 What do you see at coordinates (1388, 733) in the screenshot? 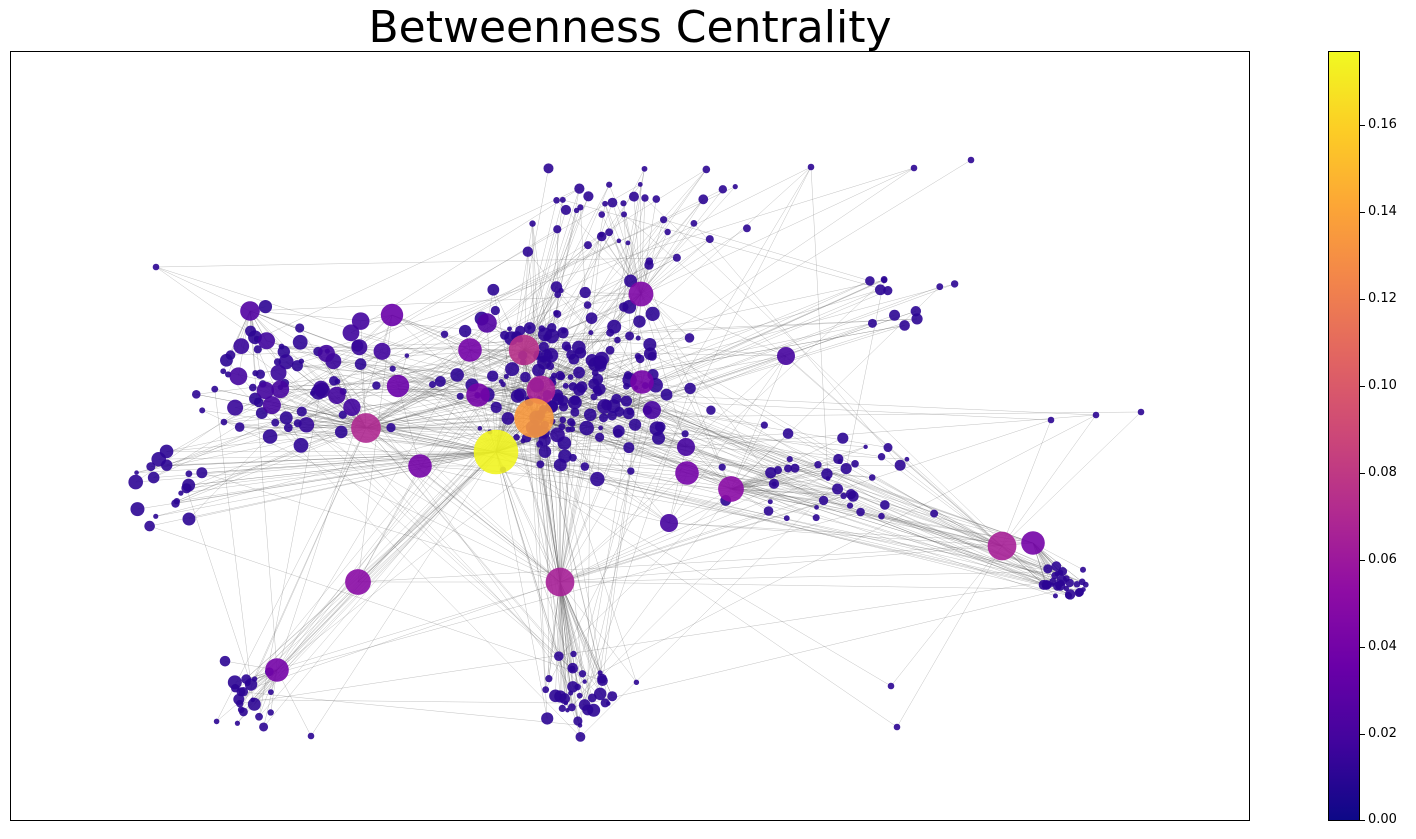
I see `colorbar-tick: 0.02` at bounding box center [1388, 733].